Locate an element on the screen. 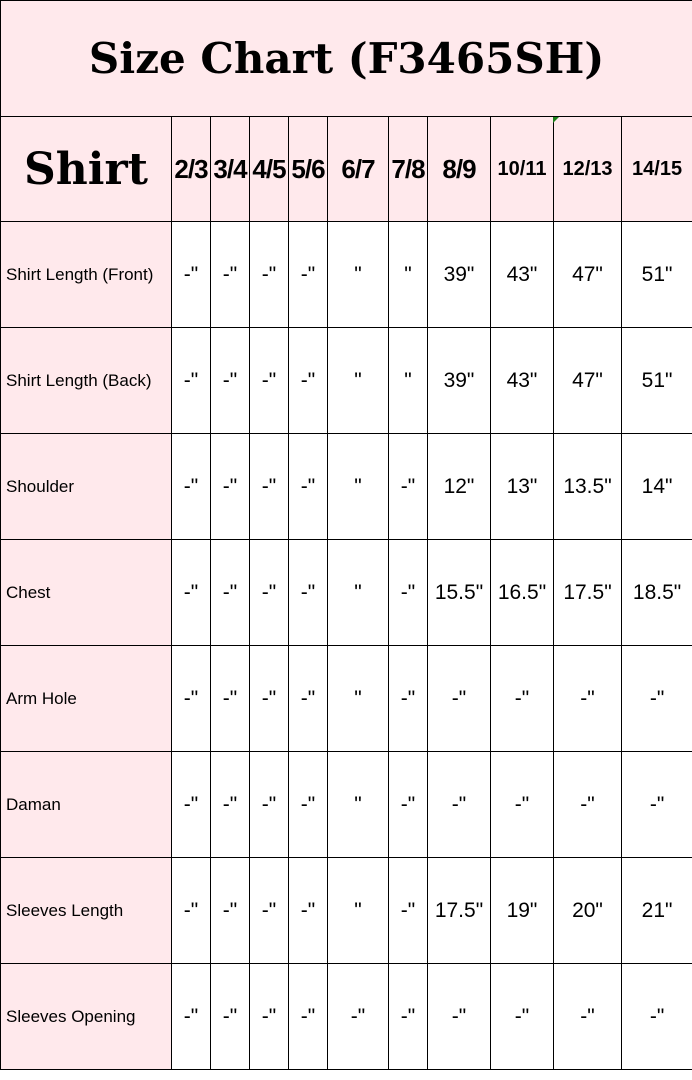  row-label: Arm Hole is located at coordinates (86, 698).